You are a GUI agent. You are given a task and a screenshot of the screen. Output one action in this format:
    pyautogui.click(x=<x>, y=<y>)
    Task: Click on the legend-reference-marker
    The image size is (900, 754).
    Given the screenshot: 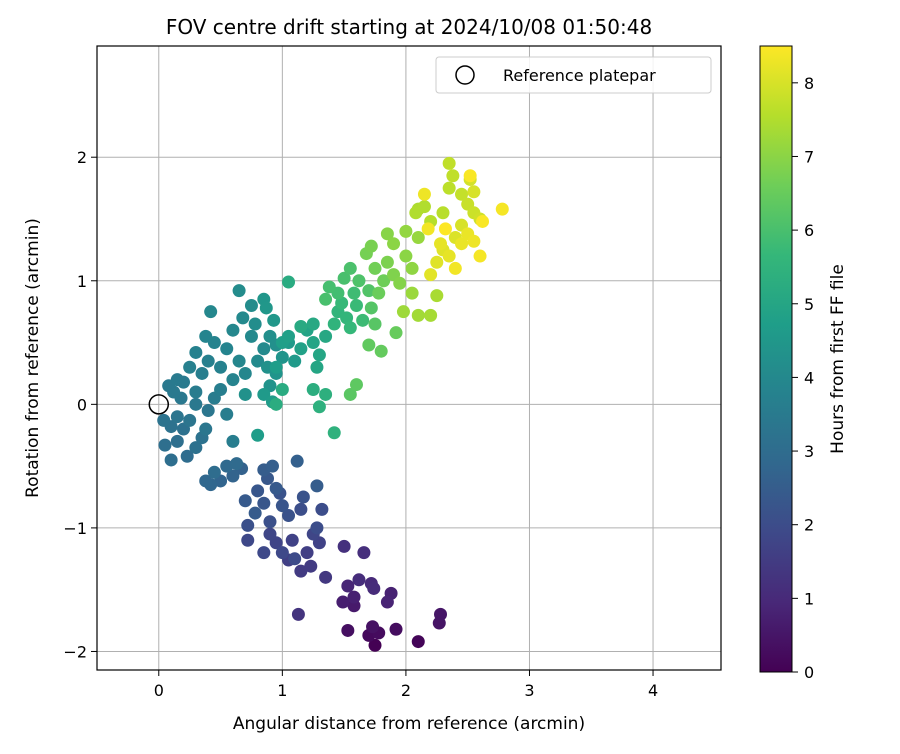 What is the action you would take?
    pyautogui.click(x=465, y=75)
    